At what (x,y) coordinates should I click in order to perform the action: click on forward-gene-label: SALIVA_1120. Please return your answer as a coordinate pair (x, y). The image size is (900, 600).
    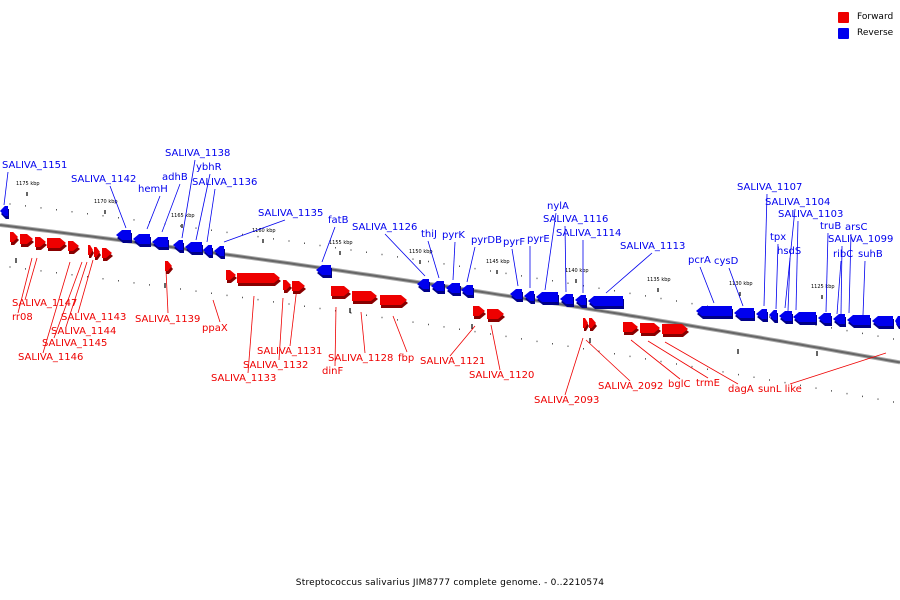
    Looking at the image, I should click on (501, 375).